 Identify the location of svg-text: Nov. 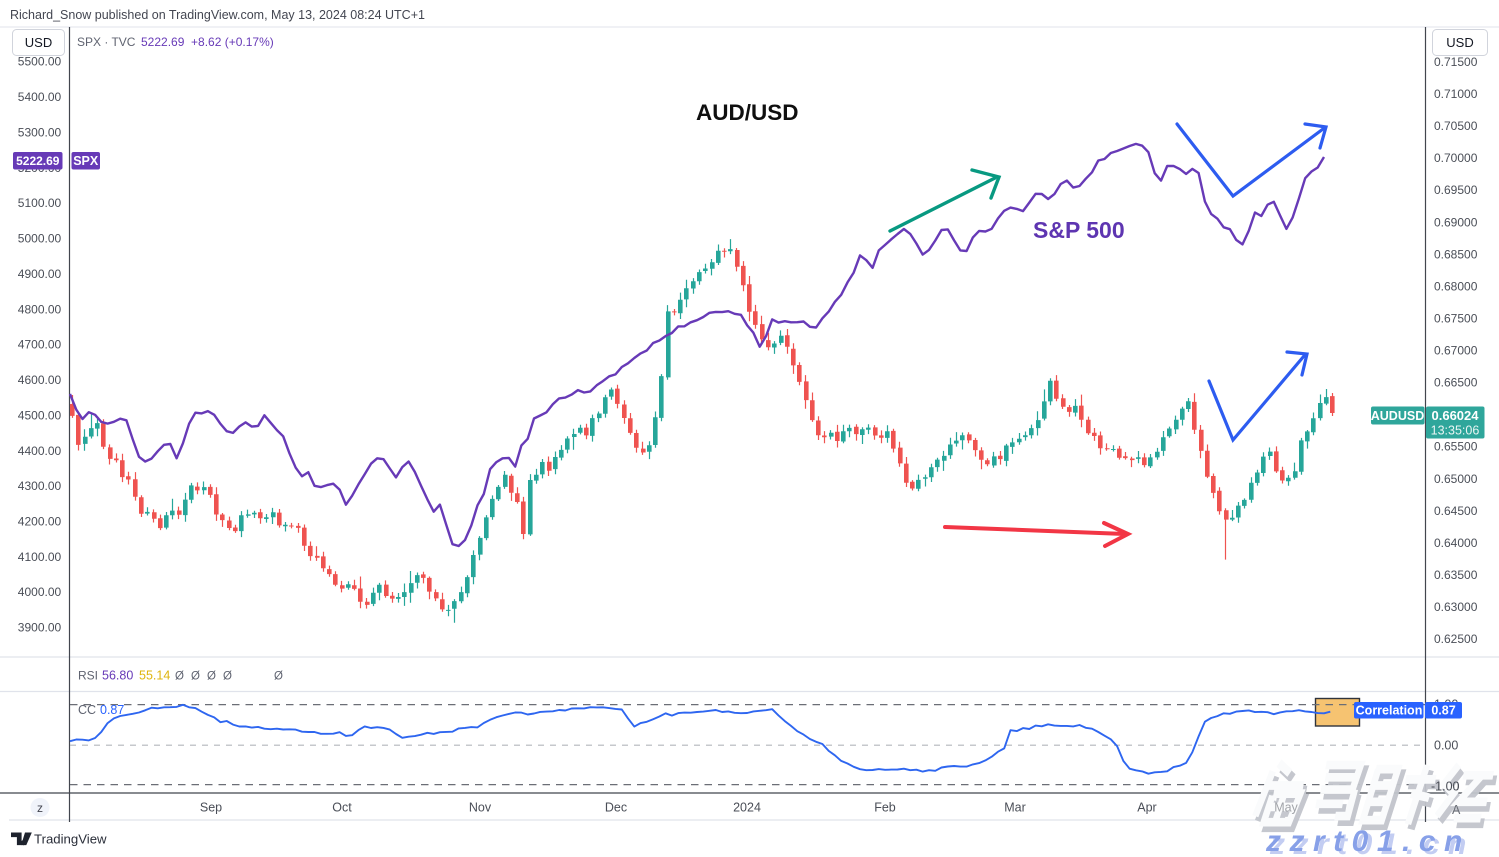
(480, 808).